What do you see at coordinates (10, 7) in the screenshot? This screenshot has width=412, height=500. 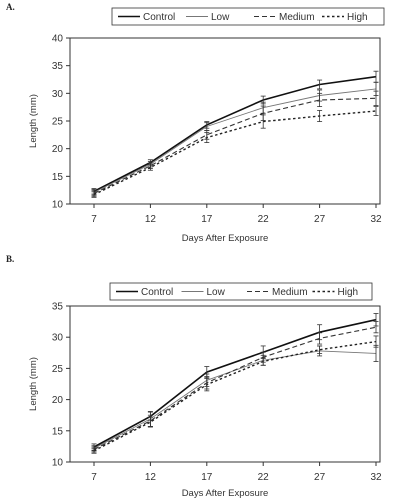 I see `panel-label-a: A.` at bounding box center [10, 7].